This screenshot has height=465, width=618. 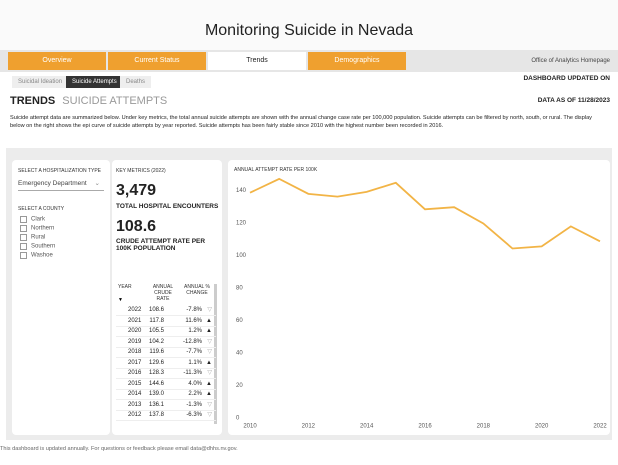 I want to click on county-option: Southern, so click(x=37, y=246).